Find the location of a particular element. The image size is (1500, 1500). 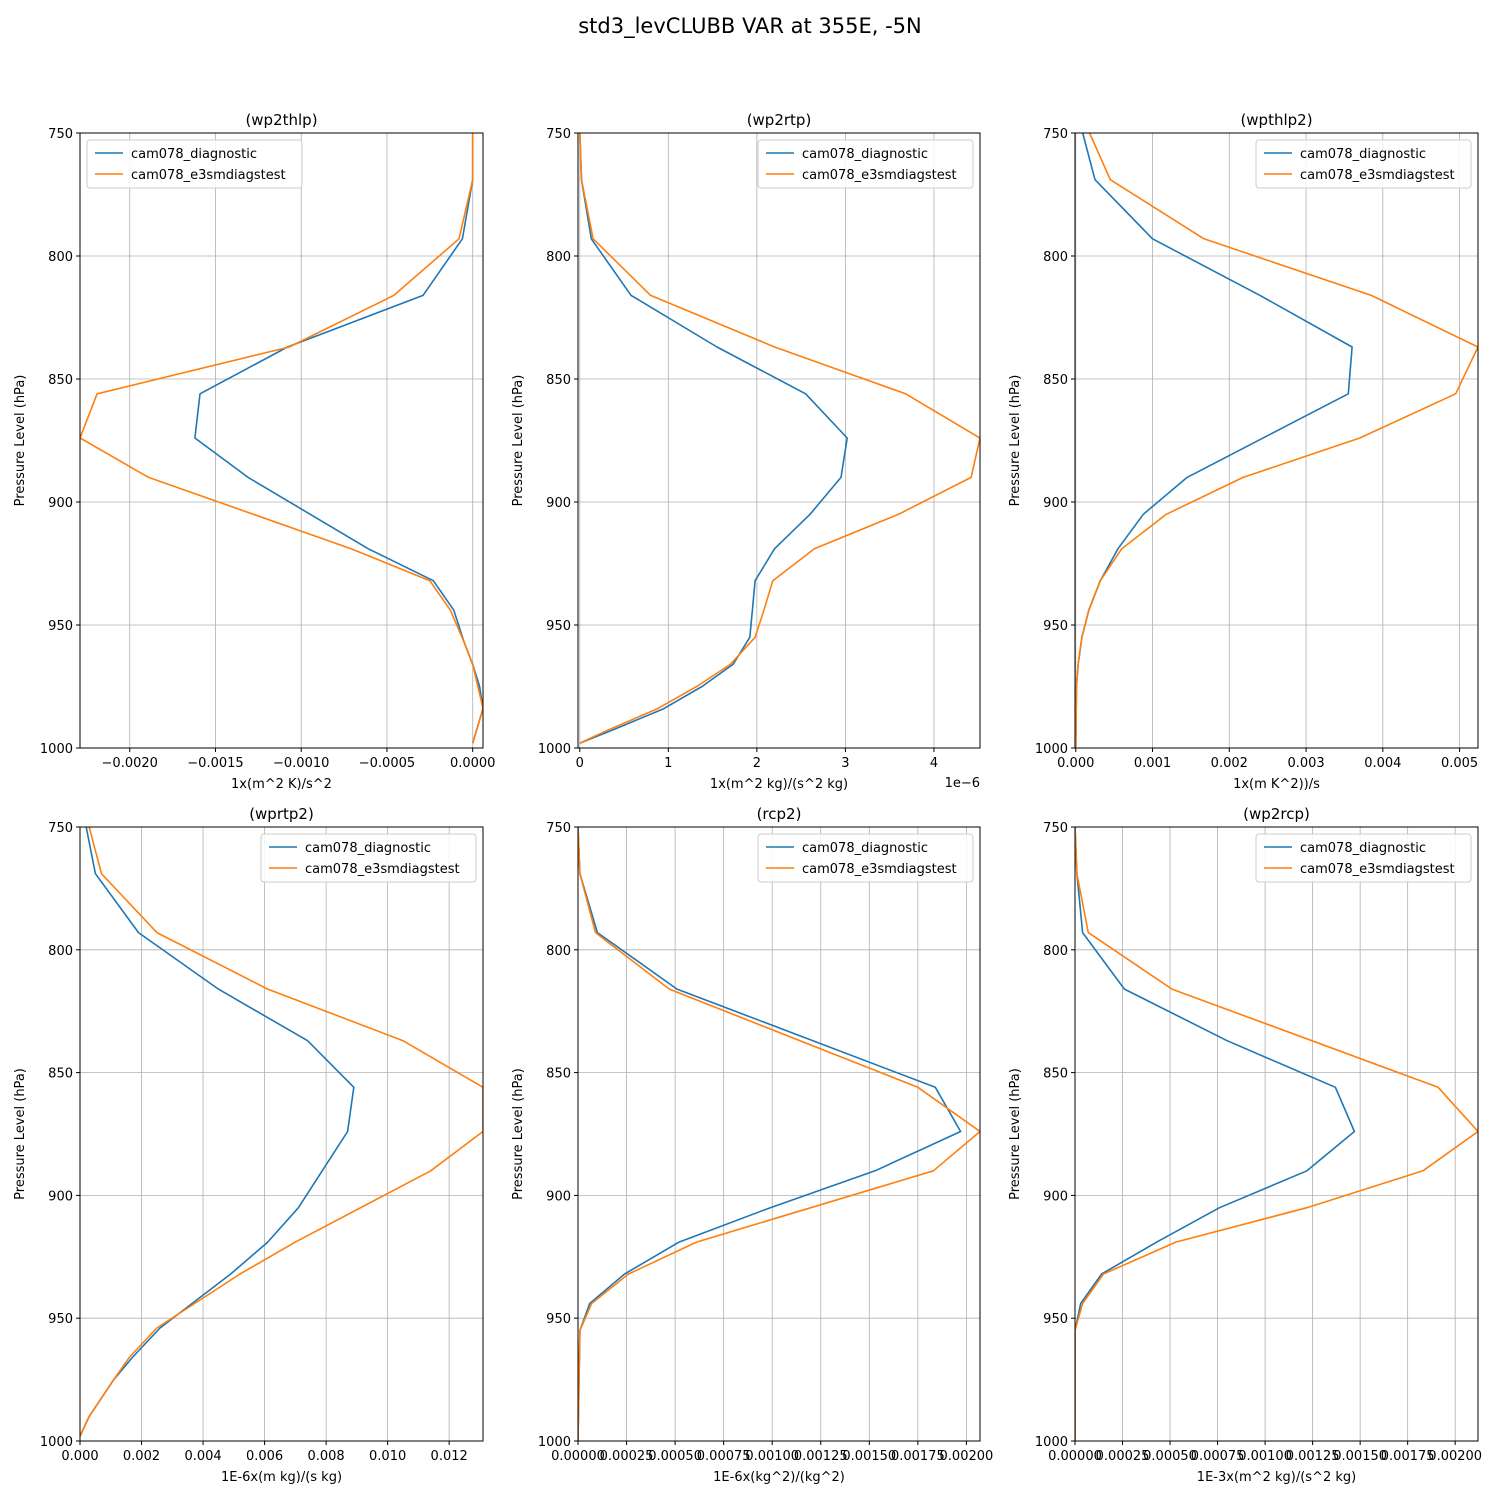

x-tick-label: 0.00125 is located at coordinates (1313, 1456).